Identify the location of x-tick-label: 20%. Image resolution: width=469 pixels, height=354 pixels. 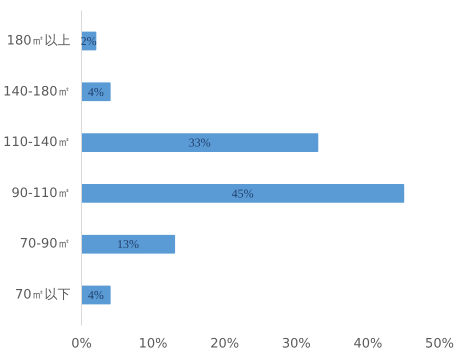
(225, 344).